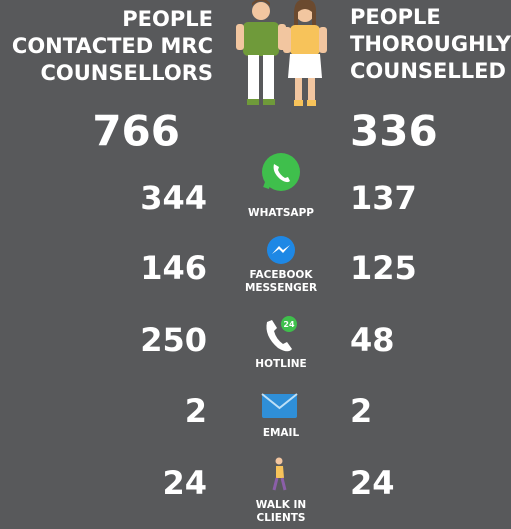 The image size is (511, 529). What do you see at coordinates (167, 19) in the screenshot?
I see `left-header: PEOPLE` at bounding box center [167, 19].